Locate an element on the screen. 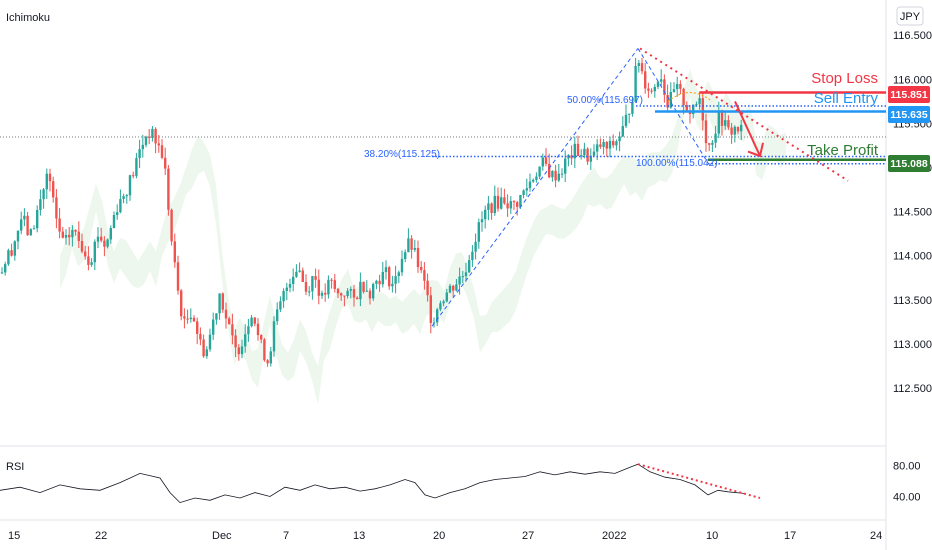 The width and height of the screenshot is (932, 550). stop-loss-price-tag: 115.851 is located at coordinates (909, 94).